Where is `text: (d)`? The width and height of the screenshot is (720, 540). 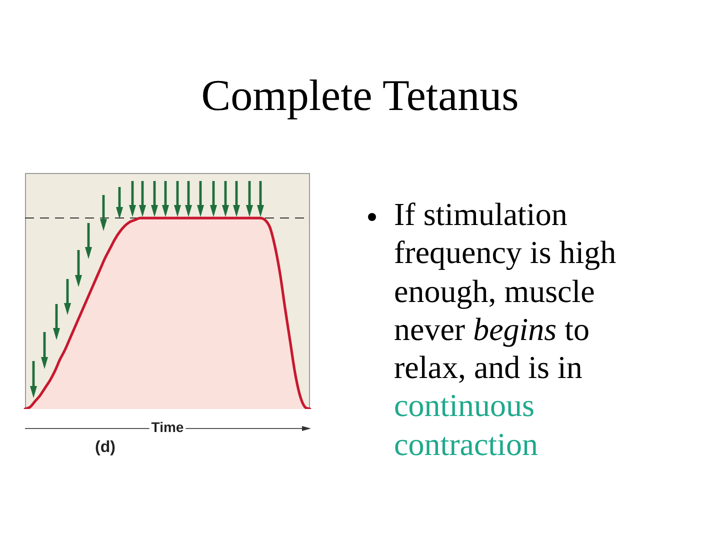 text: (d) is located at coordinates (105, 448).